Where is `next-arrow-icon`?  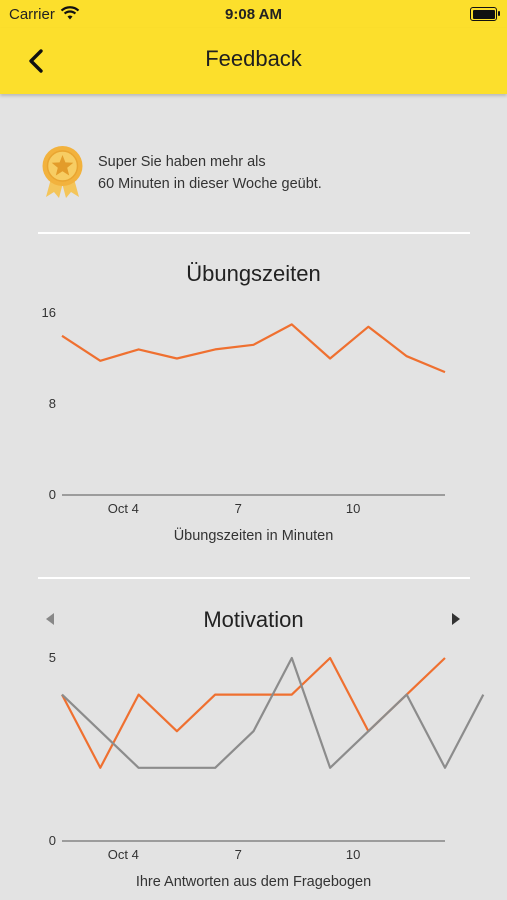 next-arrow-icon is located at coordinates (456, 621).